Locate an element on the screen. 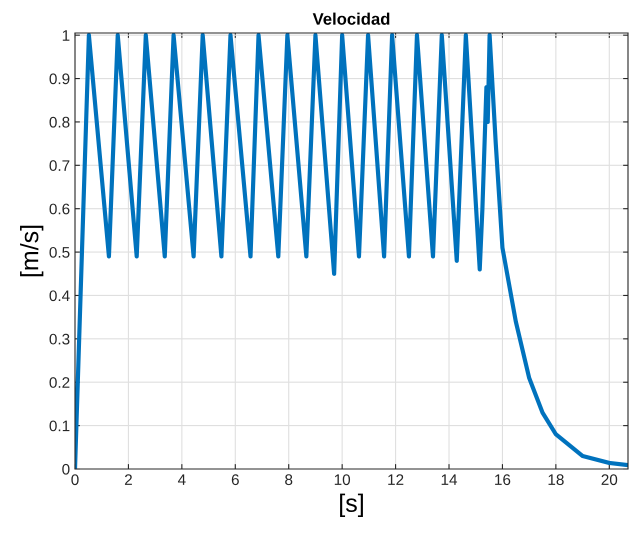 Image resolution: width=629 pixels, height=538 pixels. y-axis-title: [m/s] is located at coordinates (32, 251).